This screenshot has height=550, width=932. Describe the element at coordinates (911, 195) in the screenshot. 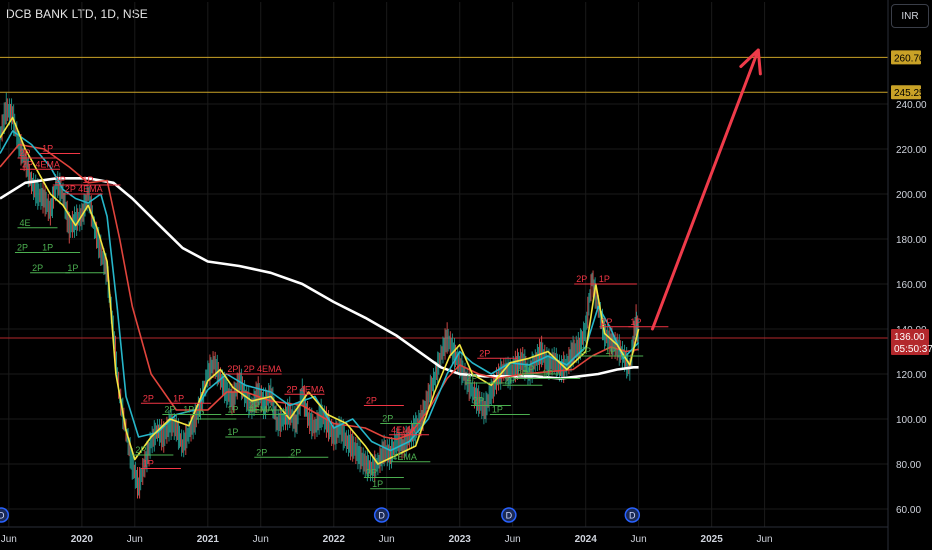

I see `y-tick-label: 200.00` at that location.